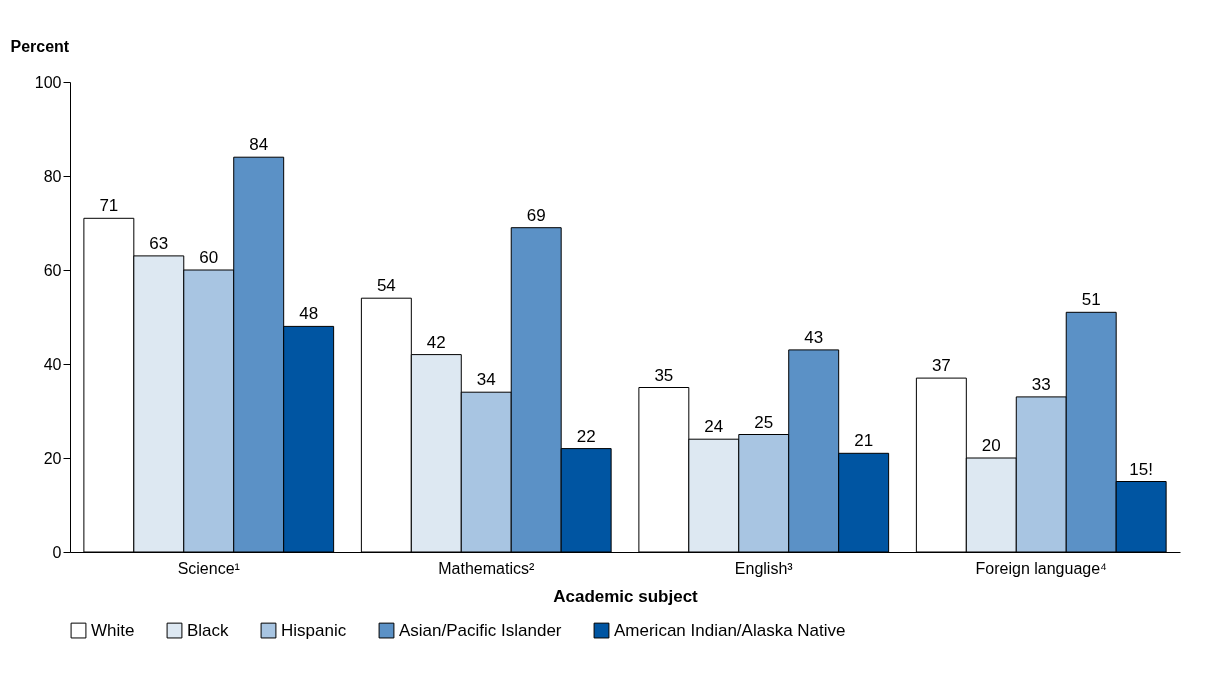 Image resolution: width=1213 pixels, height=685 pixels. What do you see at coordinates (864, 441) in the screenshot?
I see `data-label: 21` at bounding box center [864, 441].